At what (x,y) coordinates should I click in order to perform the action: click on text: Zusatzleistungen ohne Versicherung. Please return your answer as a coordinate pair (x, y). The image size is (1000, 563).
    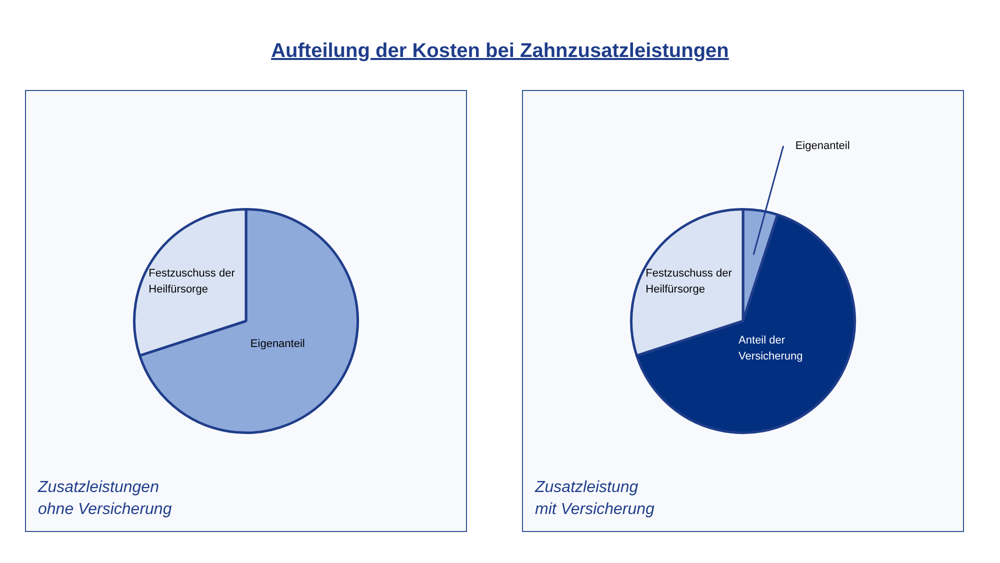
    Looking at the image, I should click on (105, 499).